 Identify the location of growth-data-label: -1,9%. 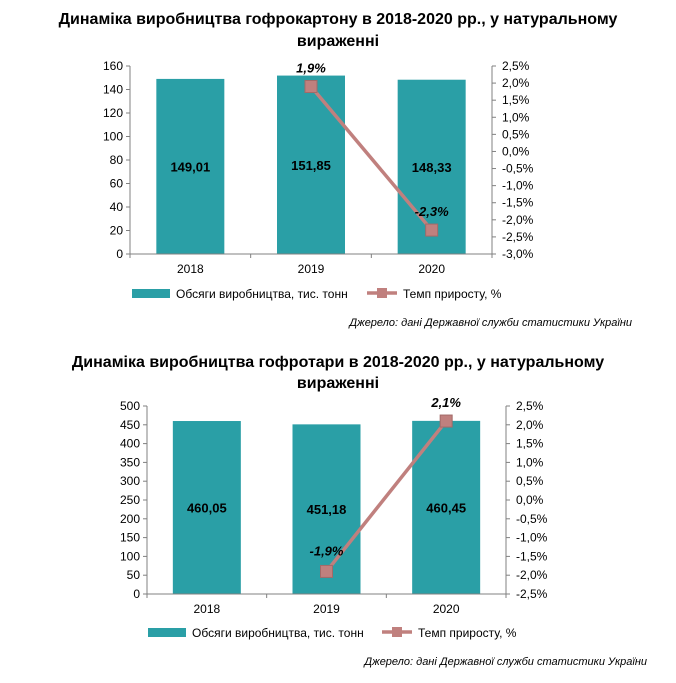
(327, 550).